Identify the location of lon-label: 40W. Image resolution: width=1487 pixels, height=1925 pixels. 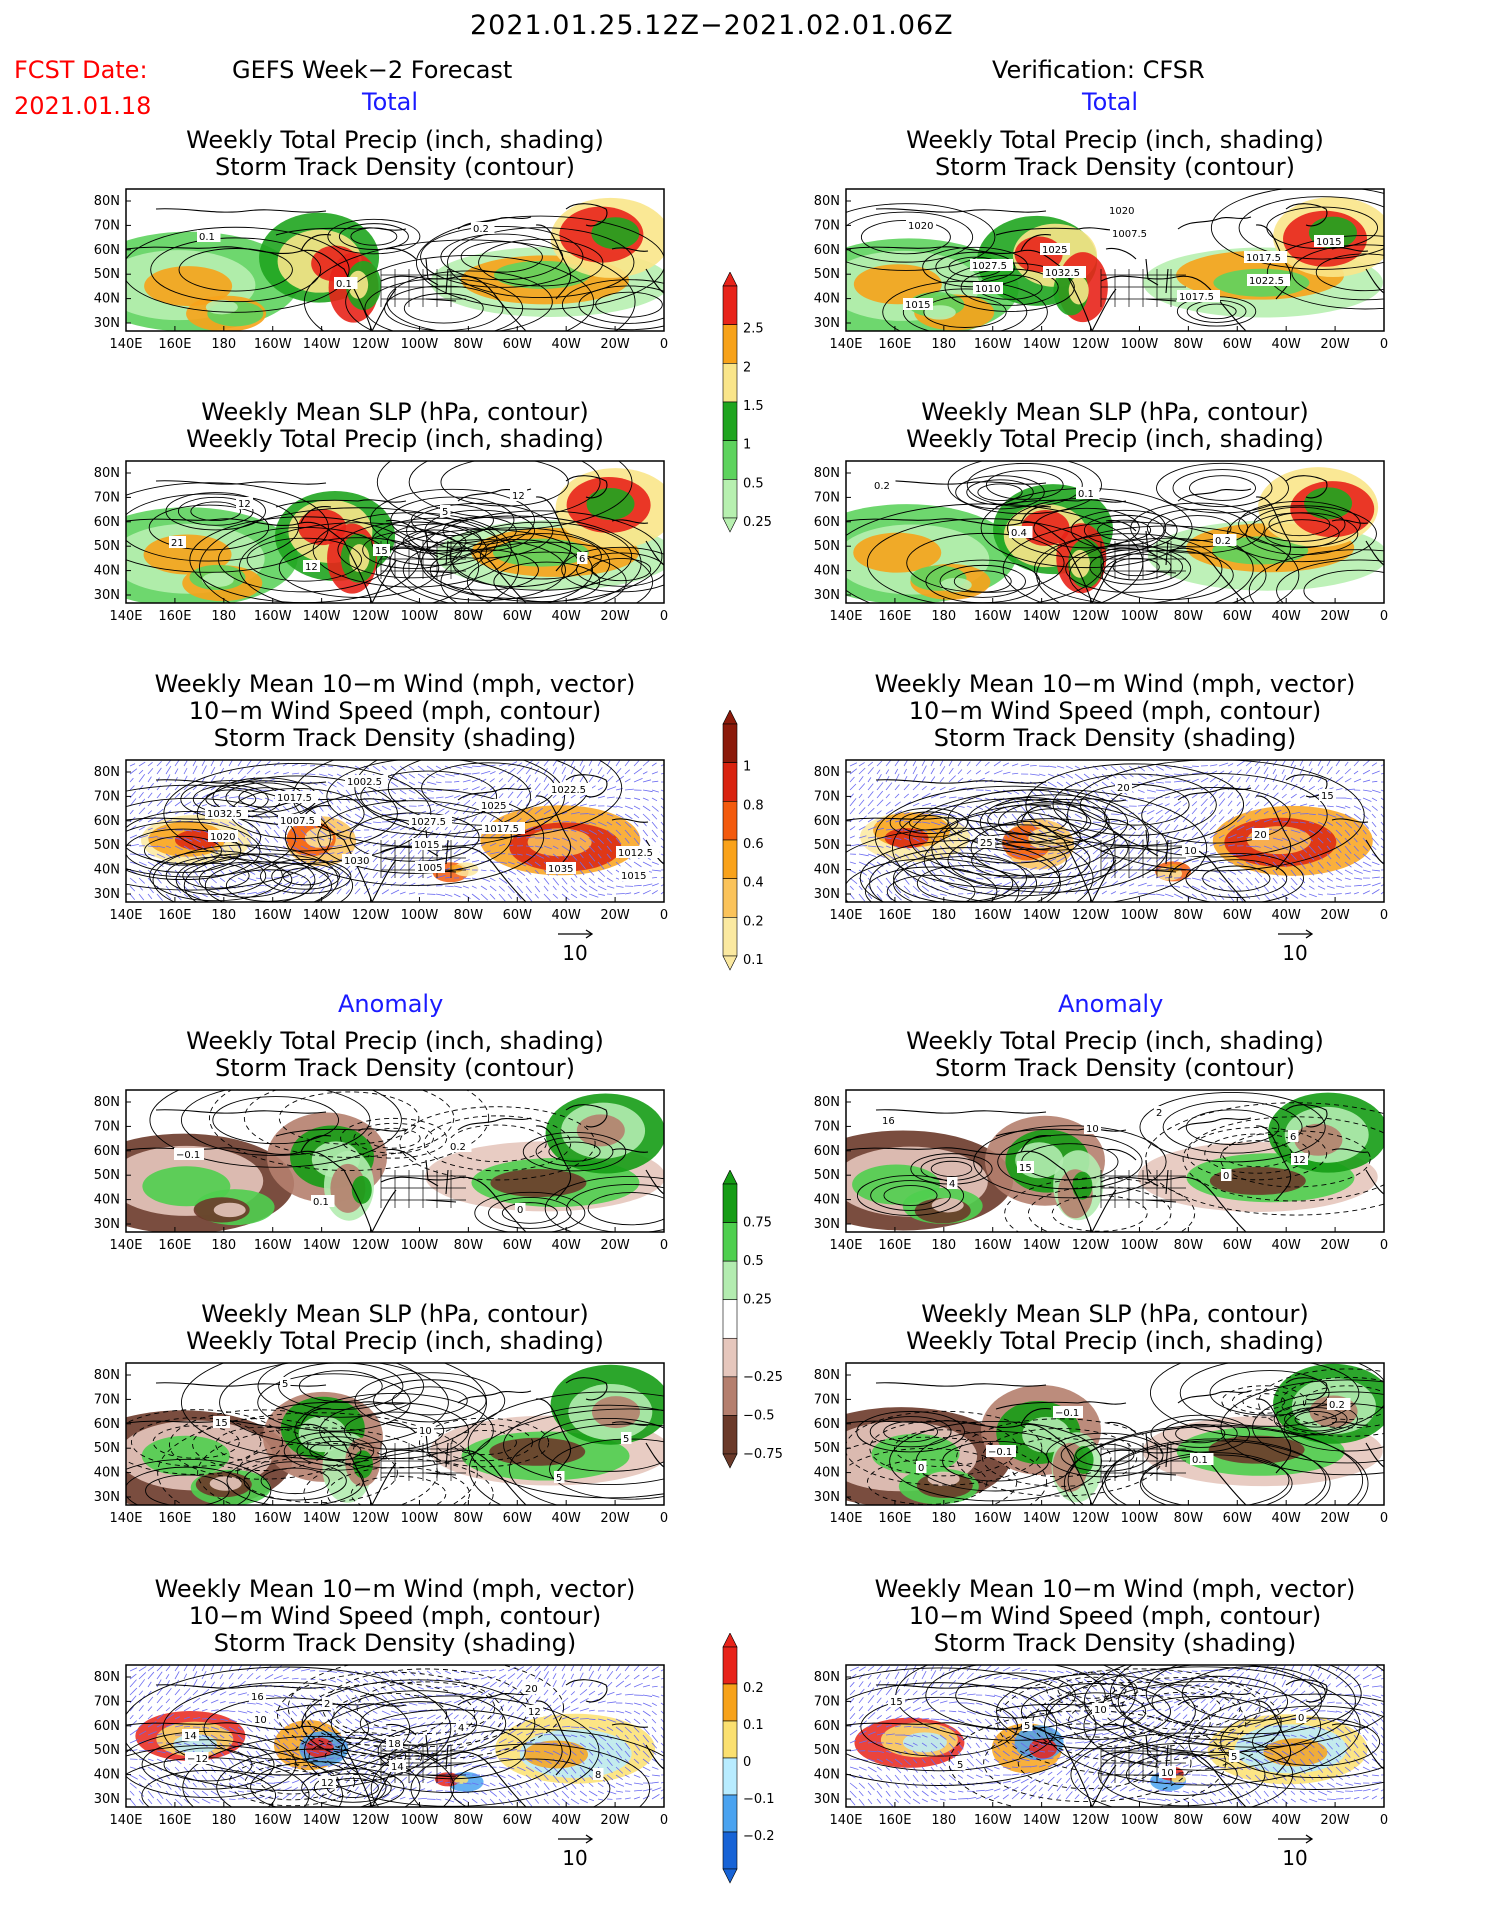
(566, 1245).